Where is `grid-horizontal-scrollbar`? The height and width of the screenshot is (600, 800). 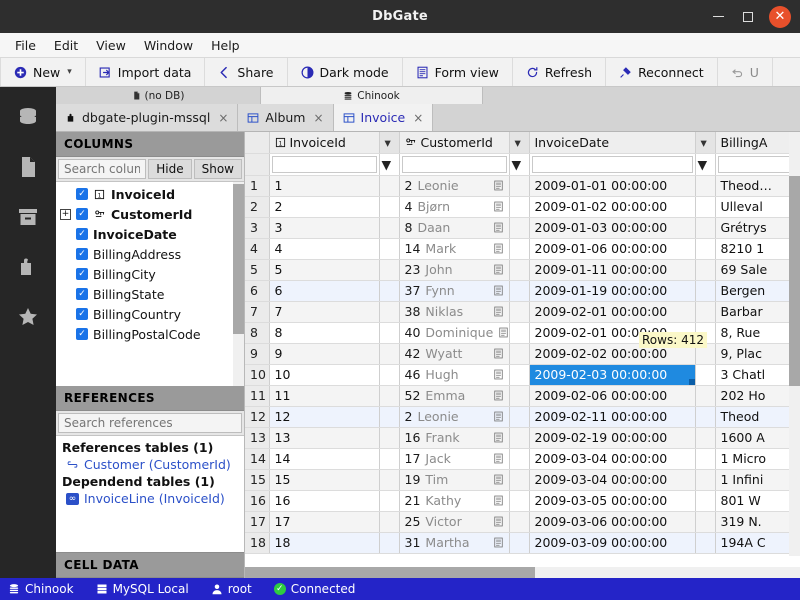
grid-horizontal-scrollbar is located at coordinates (522, 572).